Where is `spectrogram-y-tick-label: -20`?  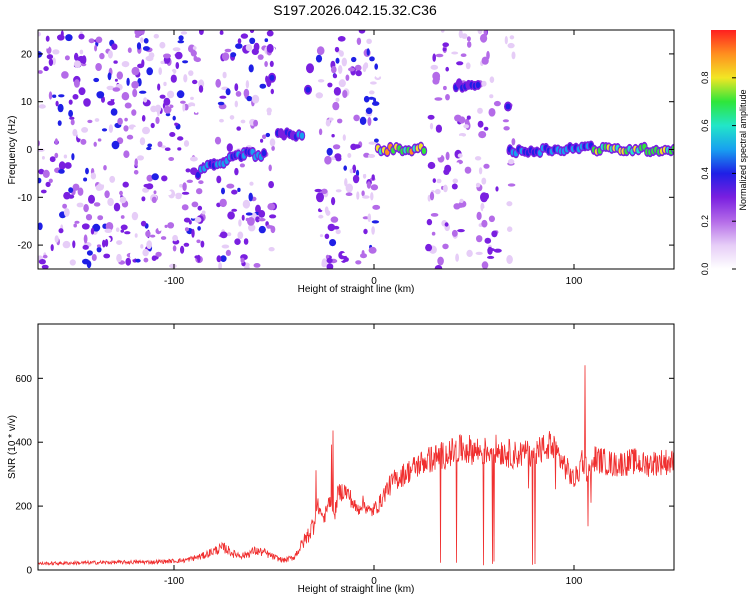
spectrogram-y-tick-label: -20 is located at coordinates (25, 246).